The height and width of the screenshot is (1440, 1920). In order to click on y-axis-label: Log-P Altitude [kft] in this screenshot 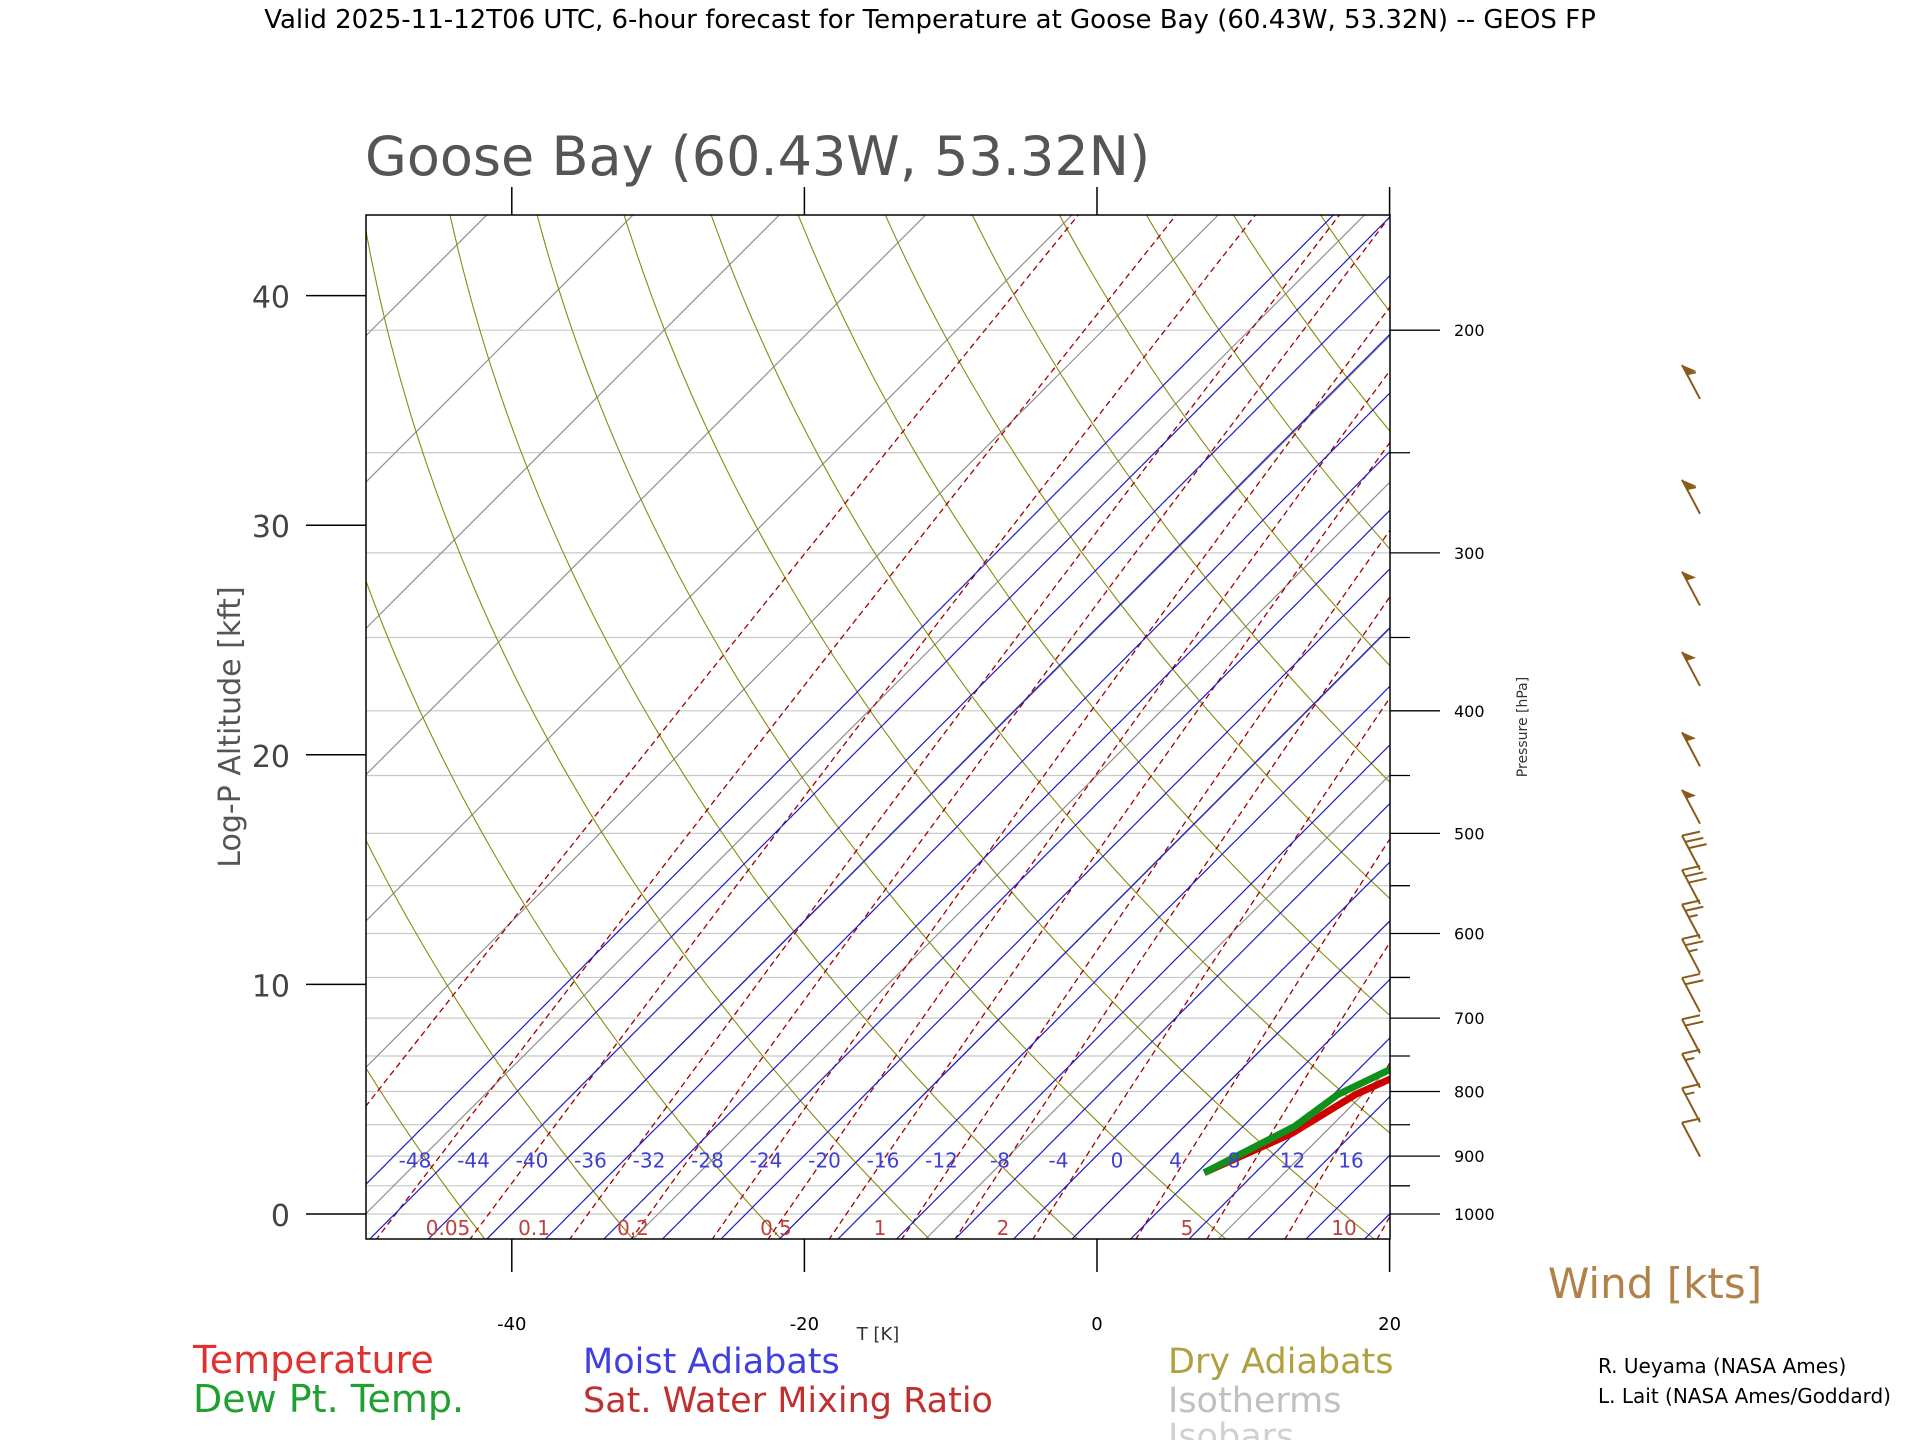, I will do `click(230, 726)`.